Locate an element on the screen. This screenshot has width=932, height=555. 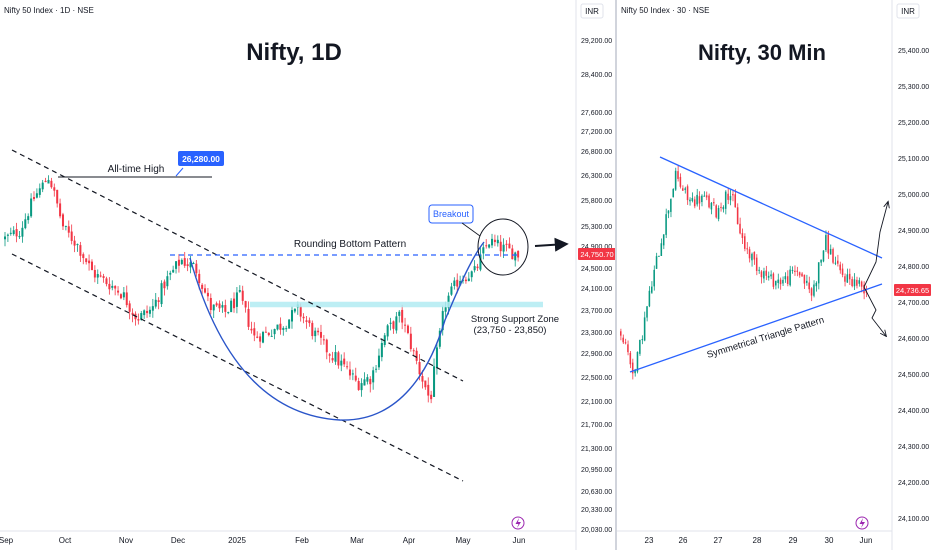
left-y-tick-label: 24,900.00 is located at coordinates (596, 247).